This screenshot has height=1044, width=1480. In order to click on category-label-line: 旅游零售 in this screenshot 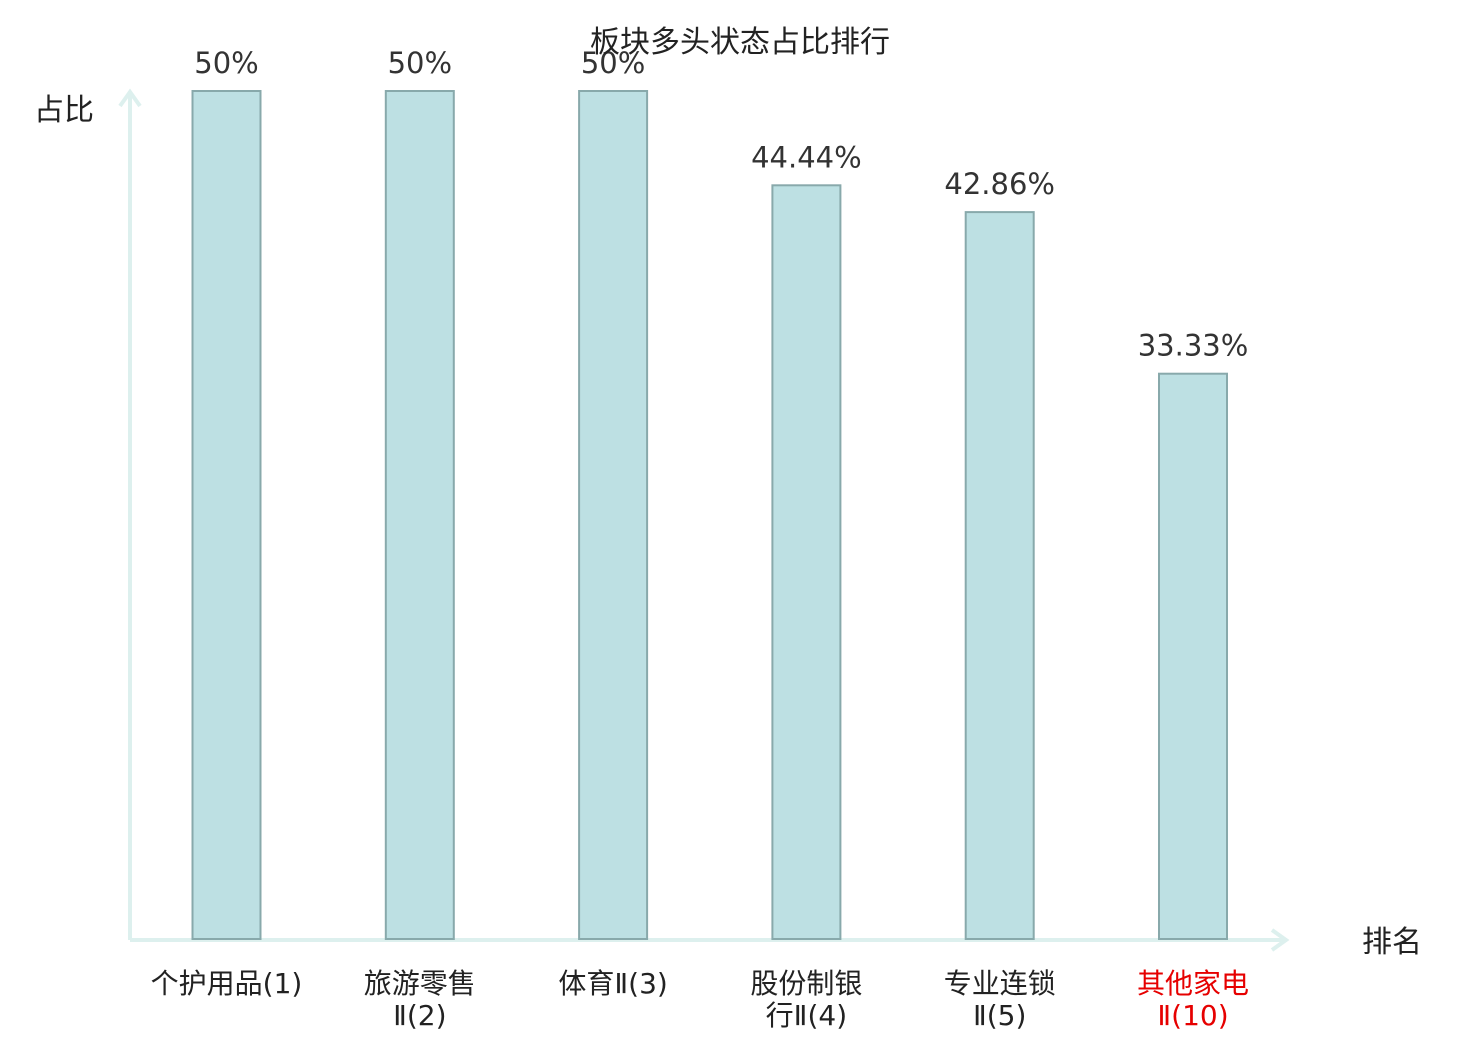, I will do `click(420, 983)`.